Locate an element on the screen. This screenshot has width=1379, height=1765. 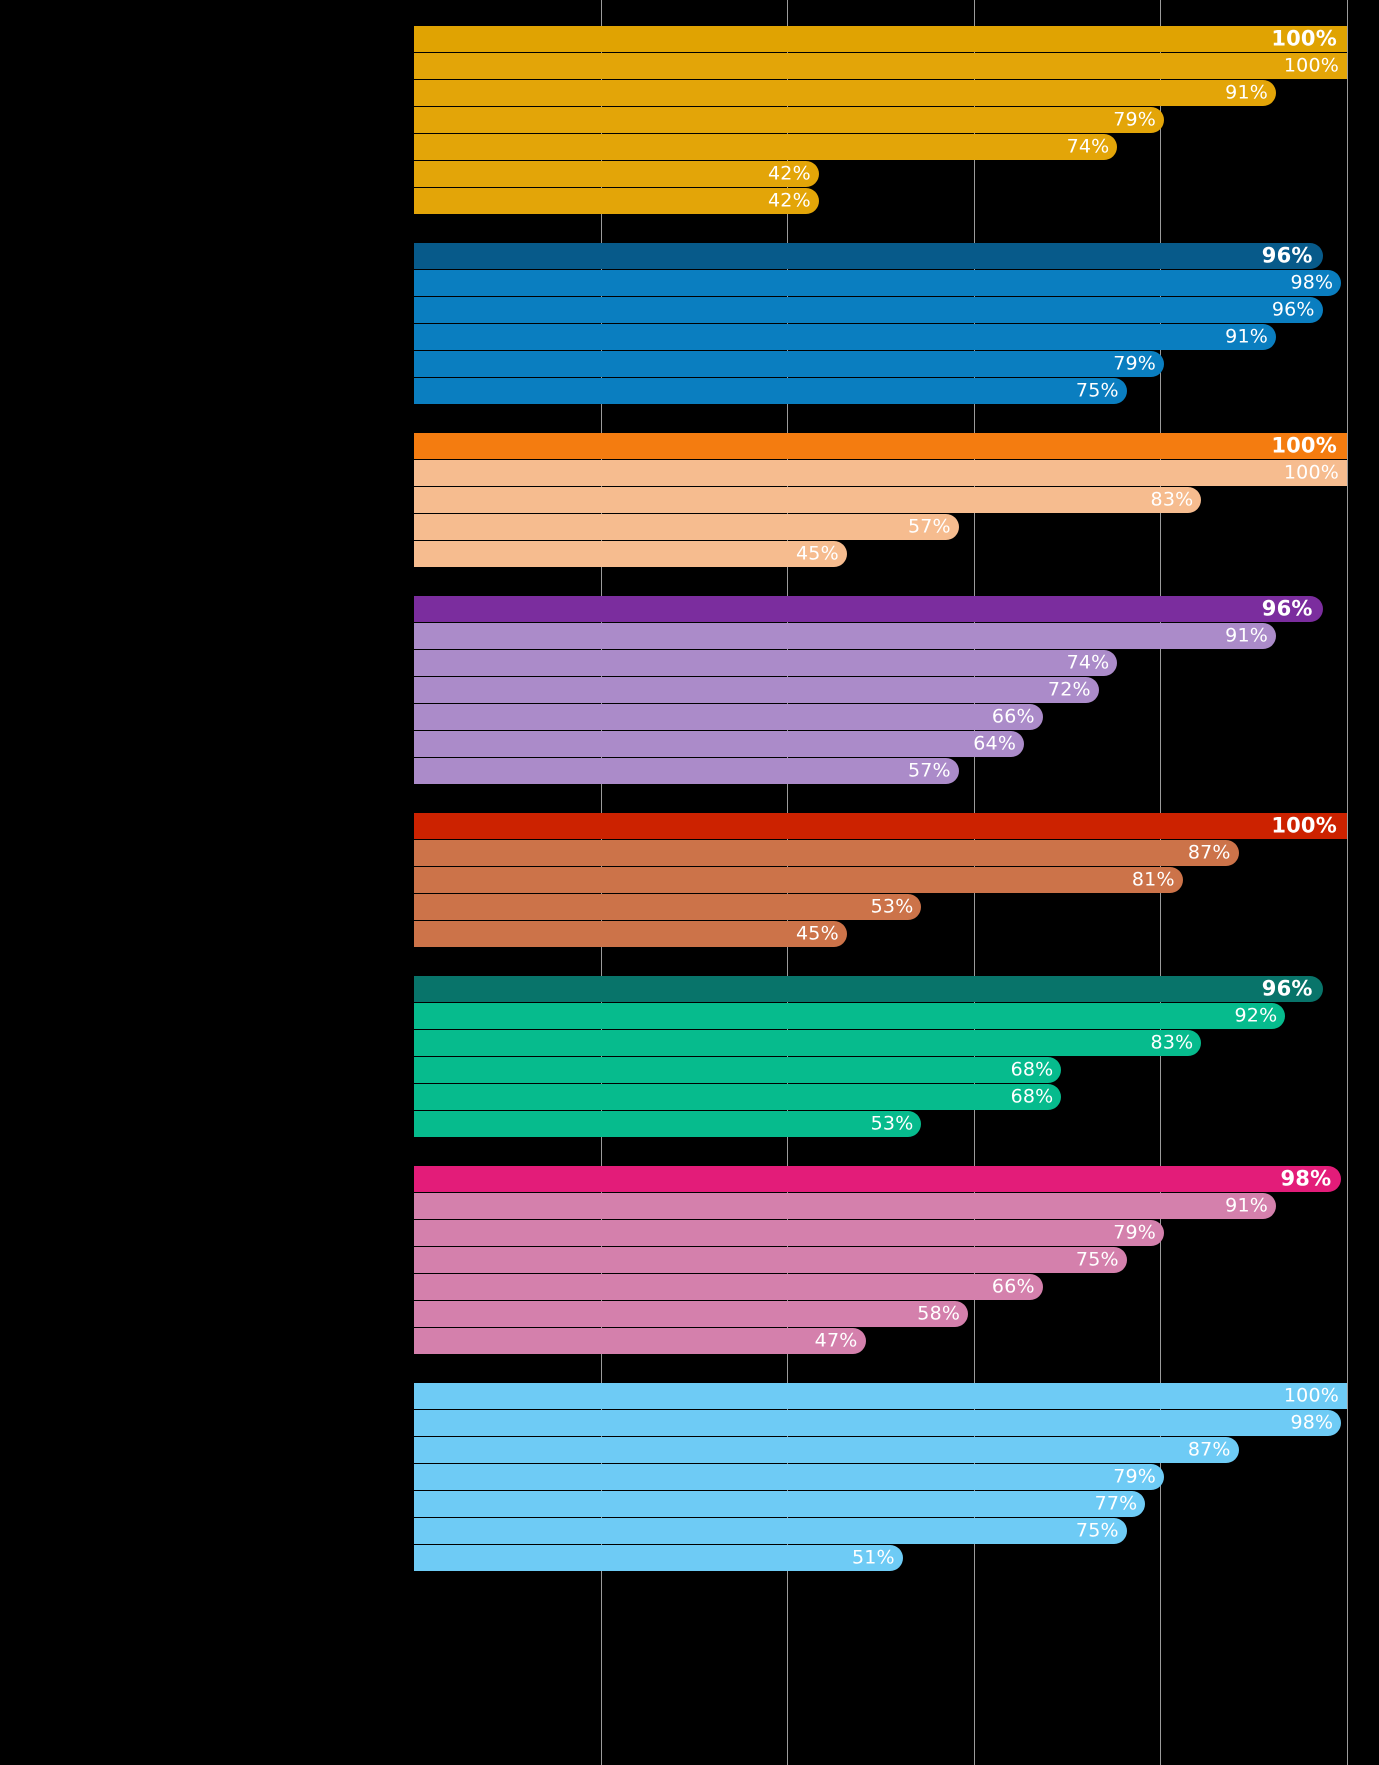
bar: 92% is located at coordinates (850, 1016).